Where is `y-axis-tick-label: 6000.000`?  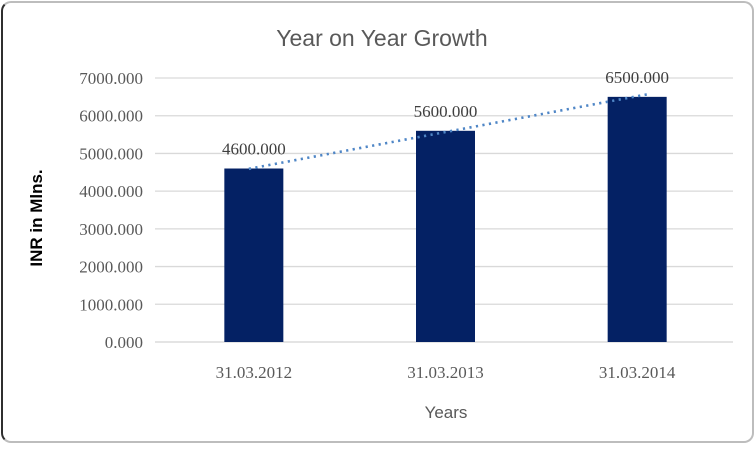 y-axis-tick-label: 6000.000 is located at coordinates (111, 116).